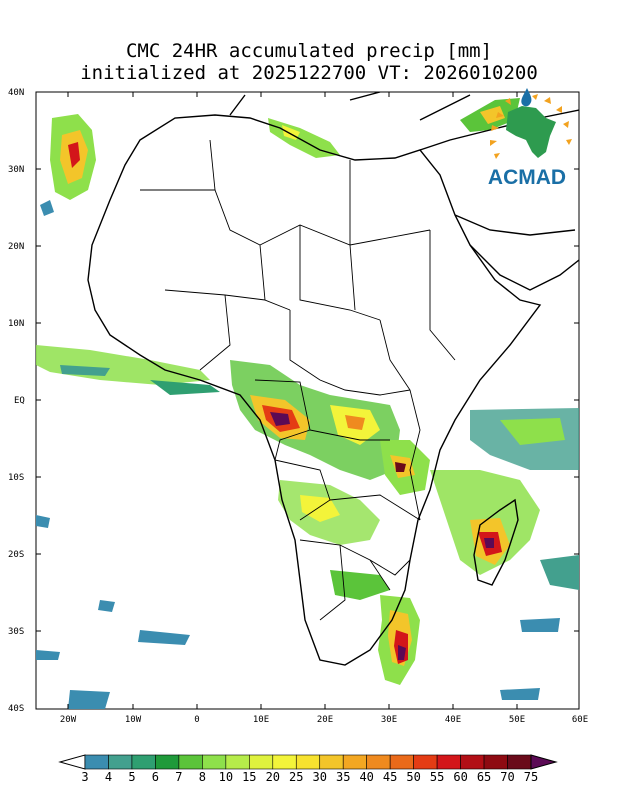 The width and height of the screenshot is (618, 800). I want to click on precip-southern-africa, so click(349, 582).